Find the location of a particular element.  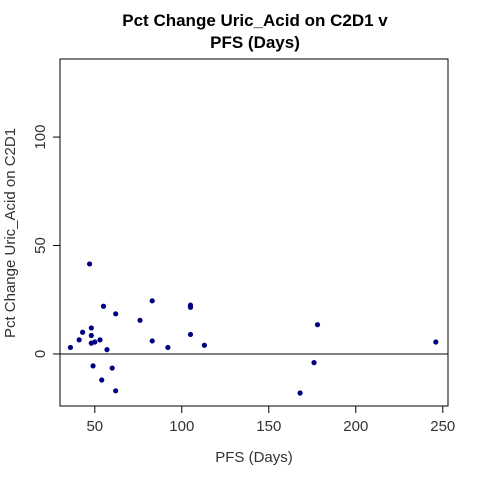

x-axis-label: PFS (Days) is located at coordinates (254, 457).